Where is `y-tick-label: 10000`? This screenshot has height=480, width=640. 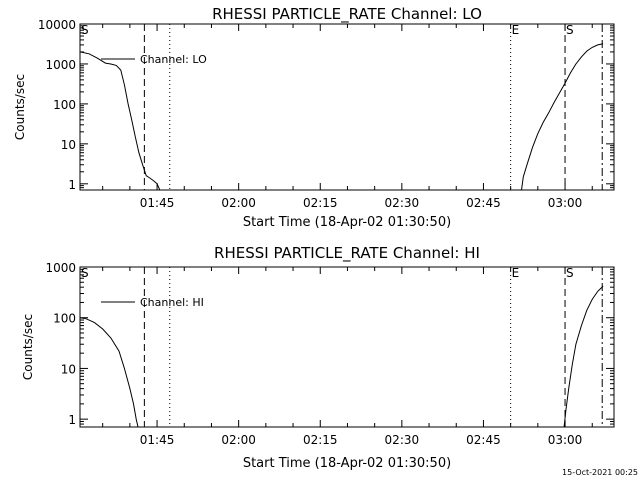
y-tick-label: 10000 is located at coordinates (57, 25).